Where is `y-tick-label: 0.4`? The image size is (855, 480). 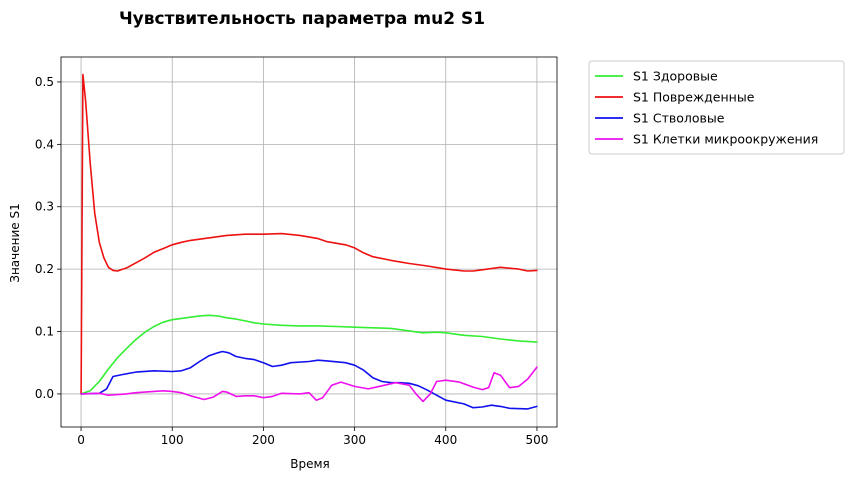
y-tick-label: 0.4 is located at coordinates (44, 144).